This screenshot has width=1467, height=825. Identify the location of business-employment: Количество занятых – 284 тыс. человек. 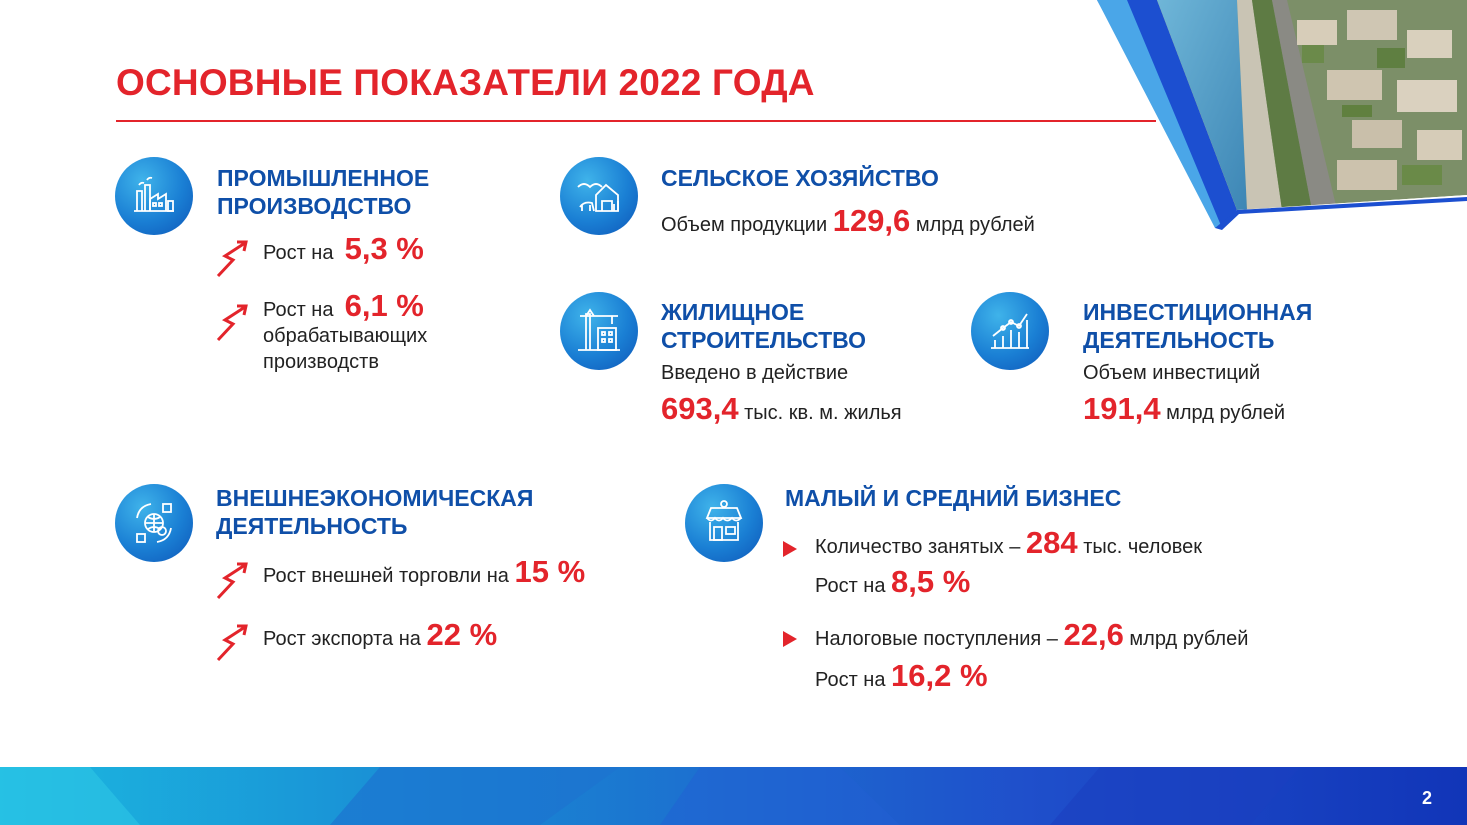
(1009, 542).